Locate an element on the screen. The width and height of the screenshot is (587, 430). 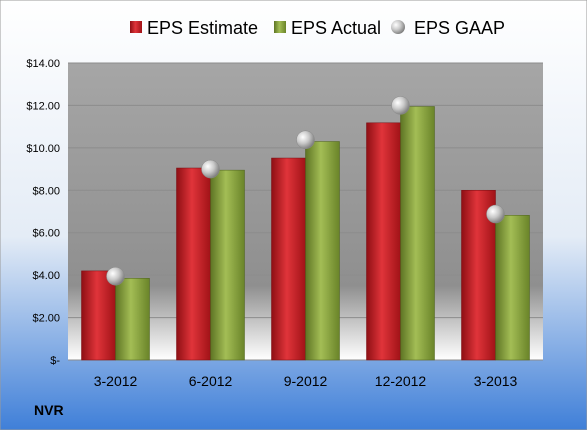
y-tick-label: $8.00 is located at coordinates (46, 191).